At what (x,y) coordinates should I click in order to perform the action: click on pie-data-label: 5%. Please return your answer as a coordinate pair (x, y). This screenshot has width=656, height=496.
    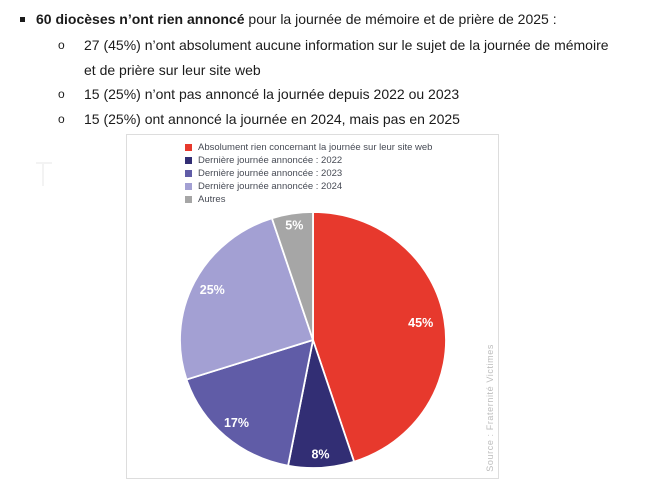
    Looking at the image, I should click on (294, 225).